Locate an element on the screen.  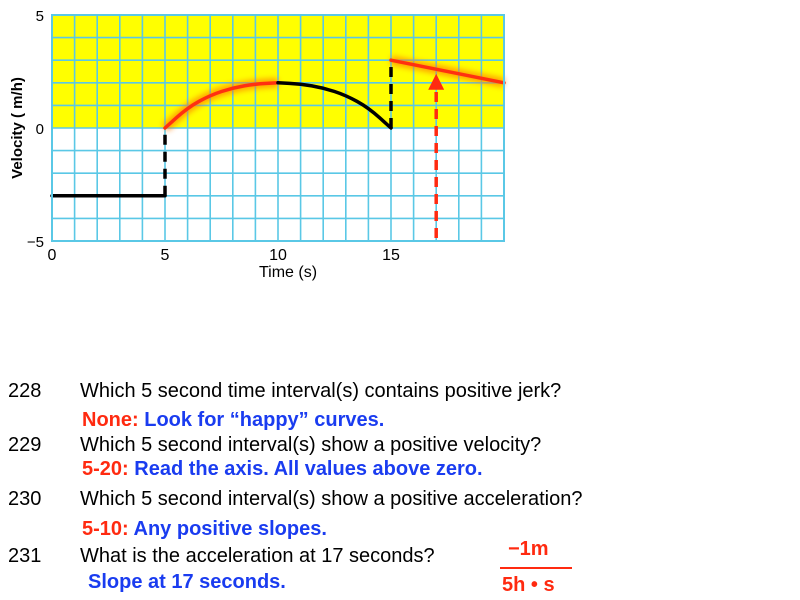
x-axis-label: Time (s) is located at coordinates (288, 272).